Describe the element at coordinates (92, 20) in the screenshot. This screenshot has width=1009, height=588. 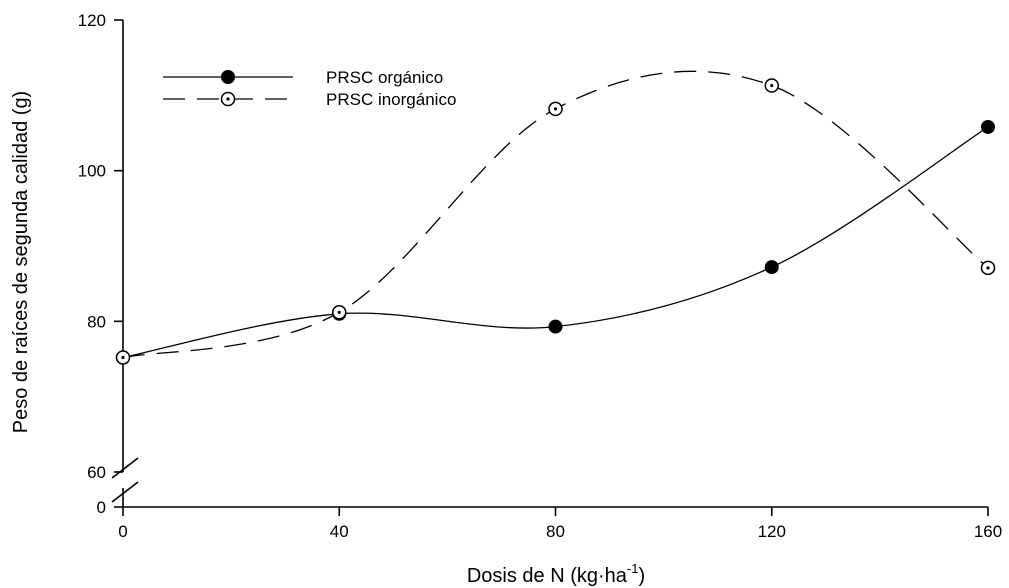
I see `y-tick-label-120: 120` at that location.